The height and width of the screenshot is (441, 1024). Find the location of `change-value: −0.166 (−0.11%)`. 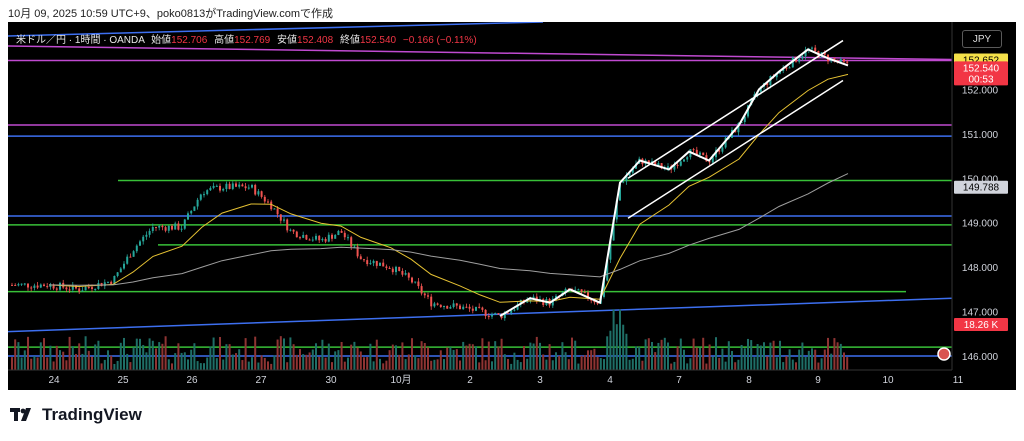

change-value: −0.166 (−0.11%) is located at coordinates (439, 40).